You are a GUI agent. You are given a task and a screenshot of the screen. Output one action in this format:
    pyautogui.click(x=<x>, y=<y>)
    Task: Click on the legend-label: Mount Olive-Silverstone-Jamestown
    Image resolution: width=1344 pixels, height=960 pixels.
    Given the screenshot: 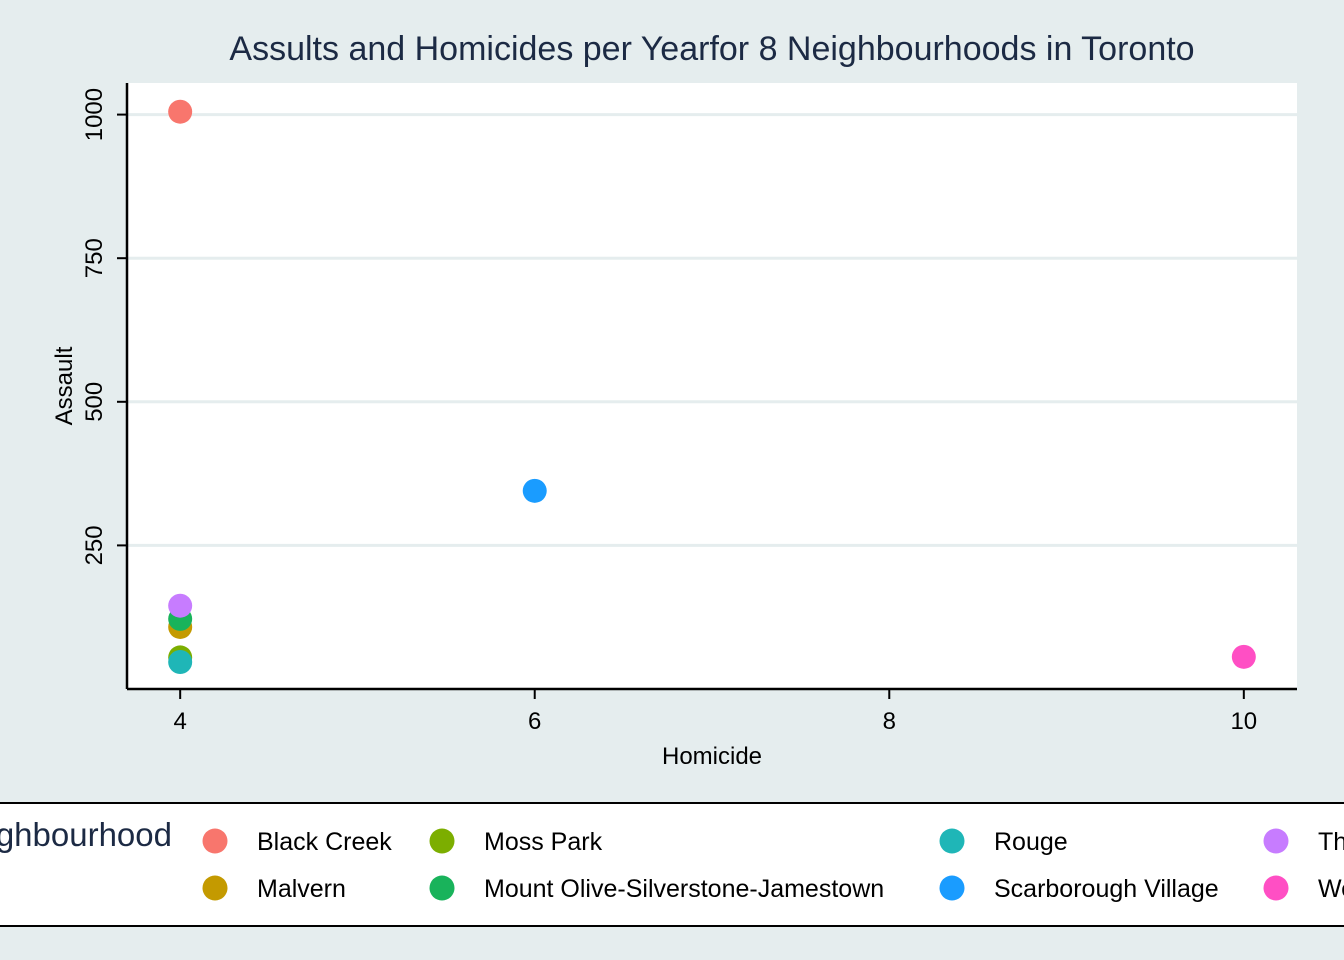 What is the action you would take?
    pyautogui.click(x=684, y=889)
    